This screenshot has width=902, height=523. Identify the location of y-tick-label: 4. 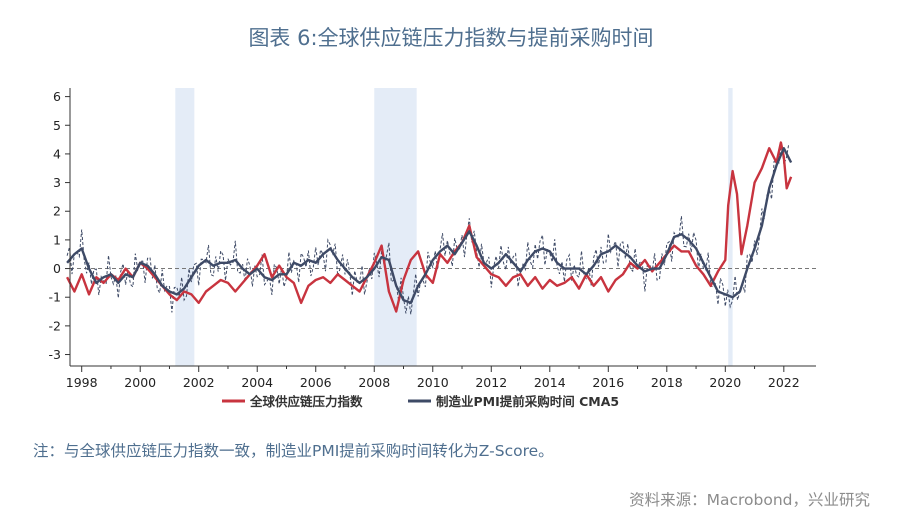
(57, 153).